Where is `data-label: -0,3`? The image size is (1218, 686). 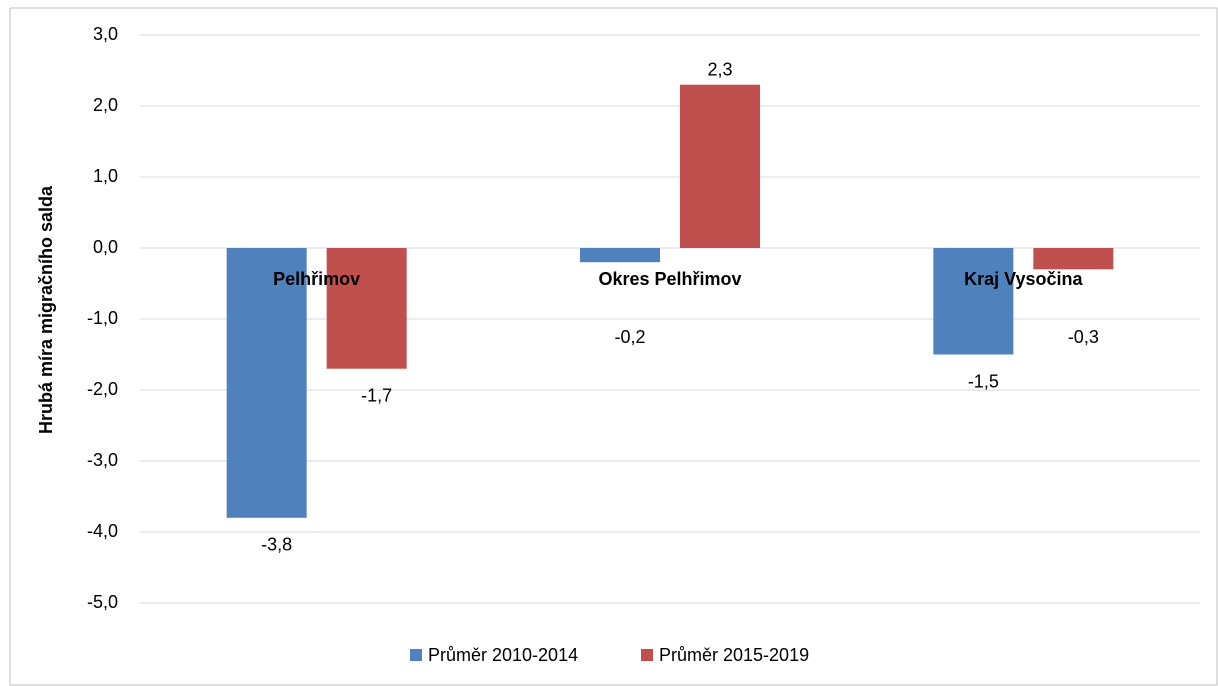 data-label: -0,3 is located at coordinates (1083, 337).